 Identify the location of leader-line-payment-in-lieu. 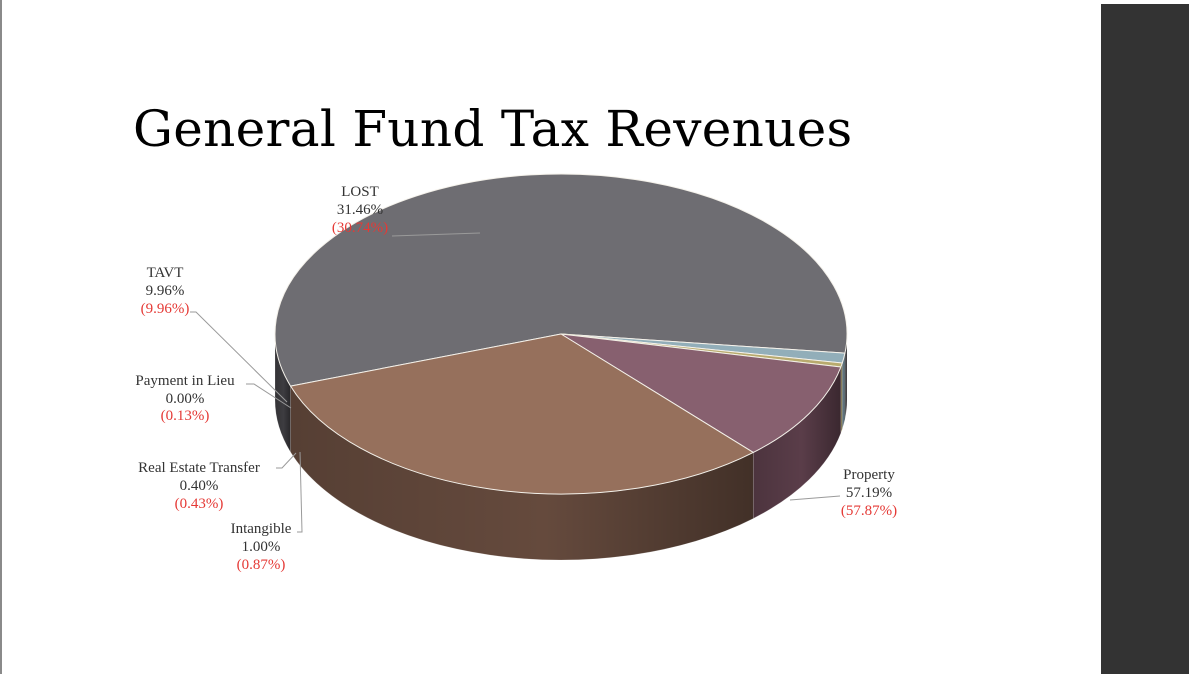
(269, 396).